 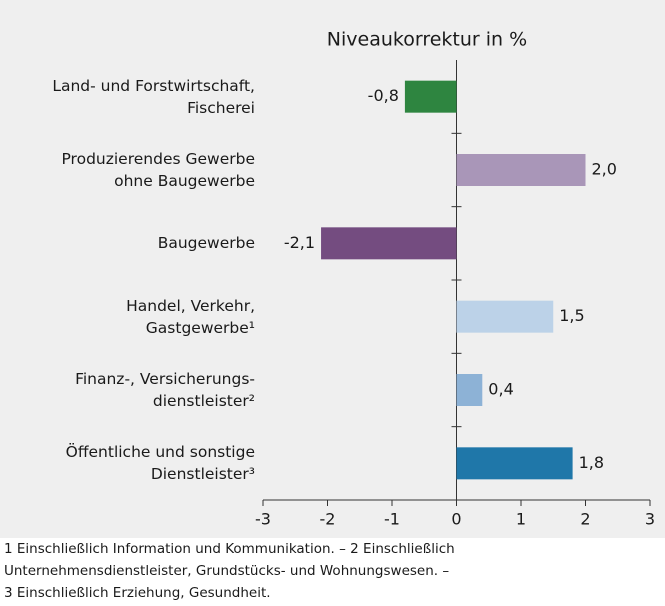 What do you see at coordinates (585, 519) in the screenshot?
I see `x-tick-label: 2` at bounding box center [585, 519].